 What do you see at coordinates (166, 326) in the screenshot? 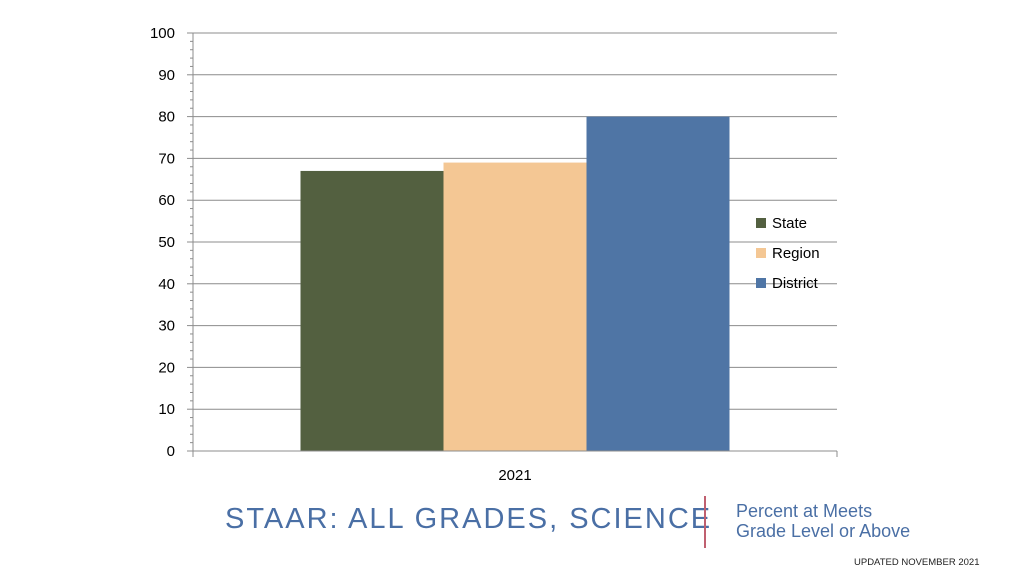
I see `y-tick-label: 30` at bounding box center [166, 326].